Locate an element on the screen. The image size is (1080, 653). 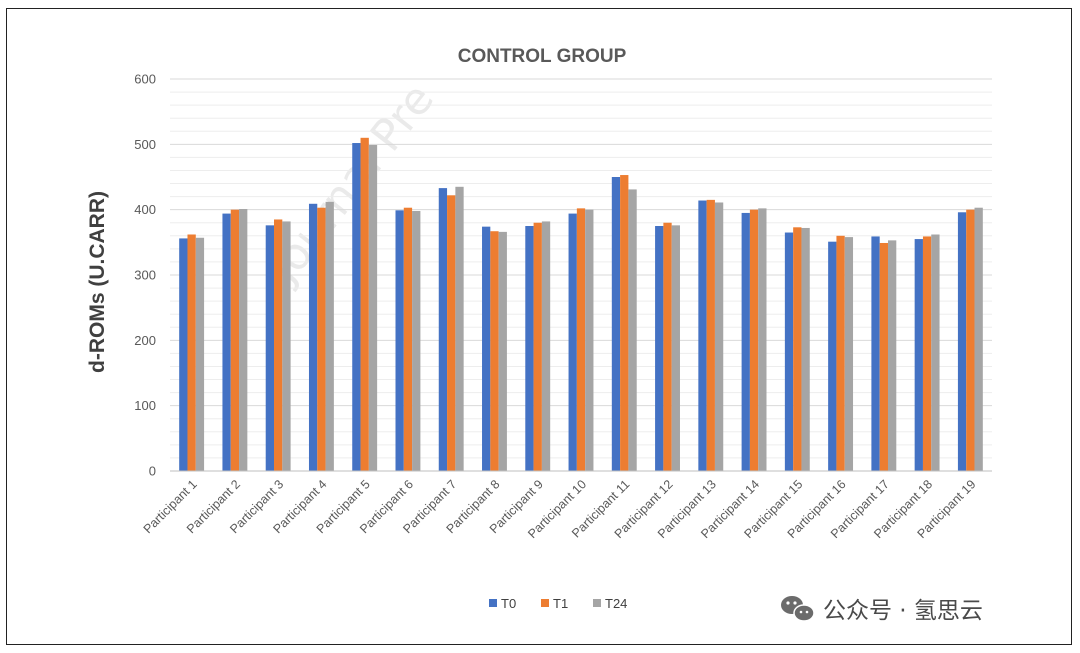
legend: T0 T1 T24 is located at coordinates (558, 603).